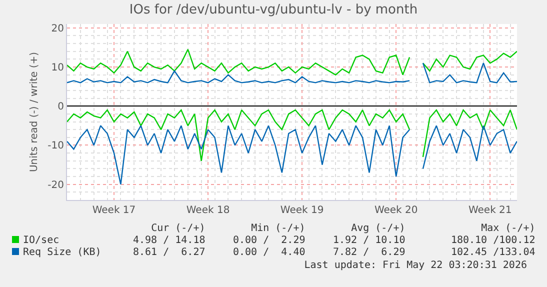 Image resolution: width=547 pixels, height=287 pixels. I want to click on x-tick-label: Week 18, so click(208, 210).